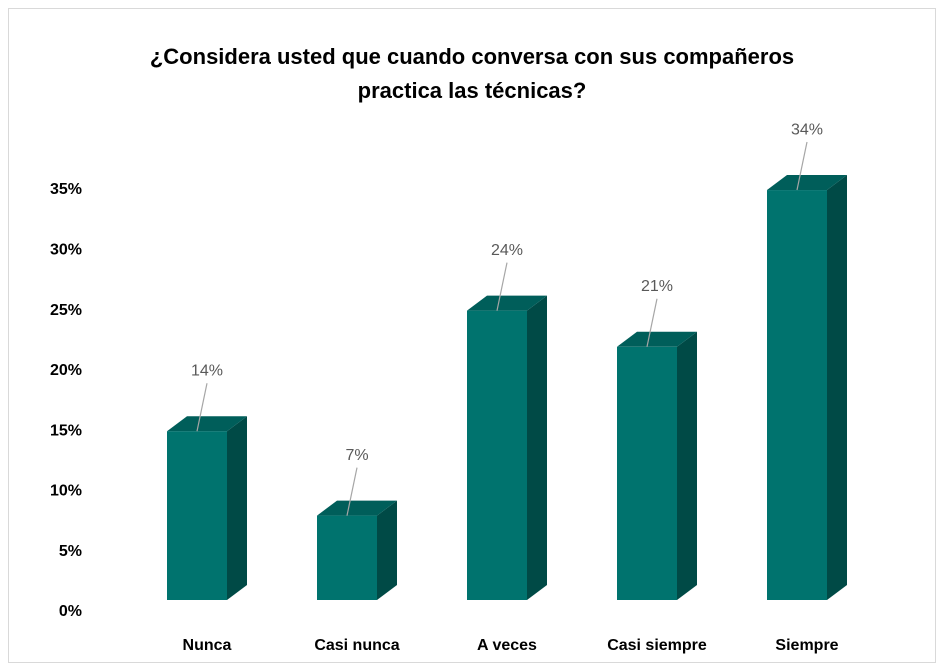 This screenshot has width=944, height=671. Describe the element at coordinates (657, 645) in the screenshot. I see `x-tick-label: Casi siempre` at that location.